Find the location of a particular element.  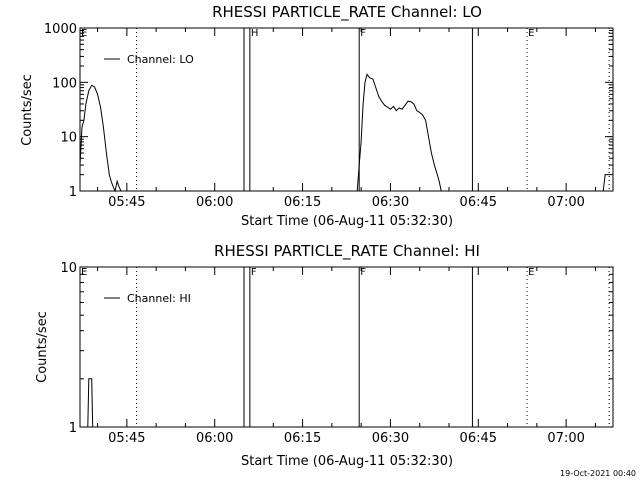

lo-legend-label: Channel: LO is located at coordinates (160, 59).